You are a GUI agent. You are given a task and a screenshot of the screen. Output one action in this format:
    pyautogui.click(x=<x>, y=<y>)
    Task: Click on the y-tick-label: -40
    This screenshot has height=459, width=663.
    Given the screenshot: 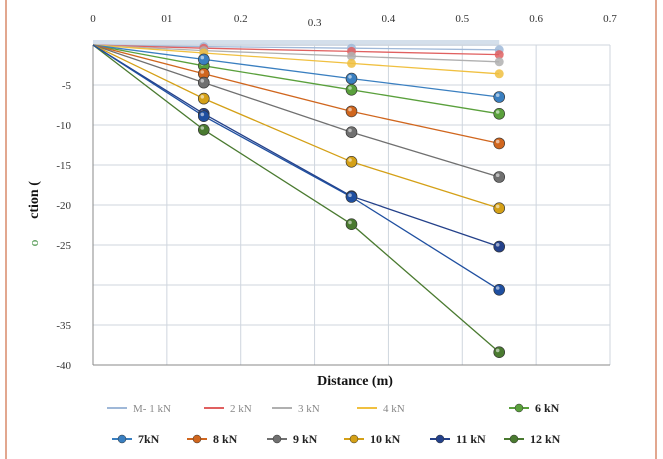 What is the action you would take?
    pyautogui.click(x=63, y=366)
    